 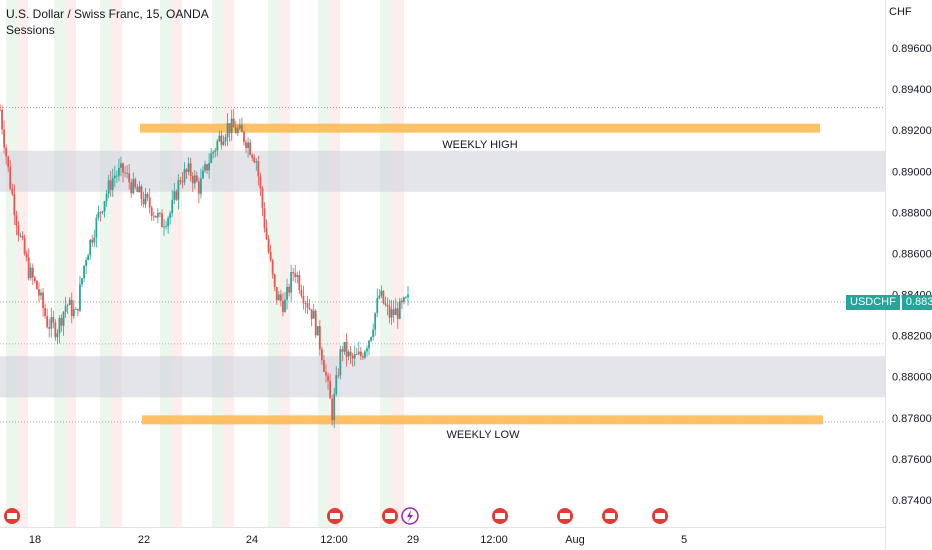 What do you see at coordinates (575, 540) in the screenshot?
I see `x-tick-label: Aug` at bounding box center [575, 540].